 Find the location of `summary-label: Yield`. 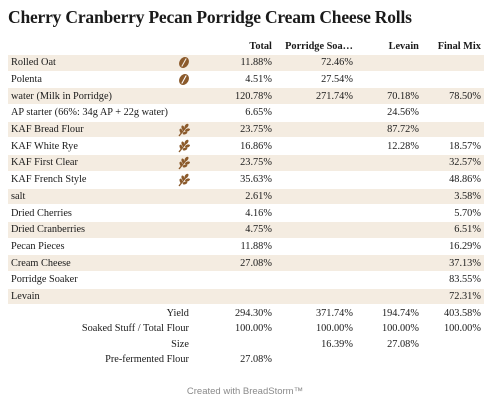

summary-label: Yield is located at coordinates (177, 313).